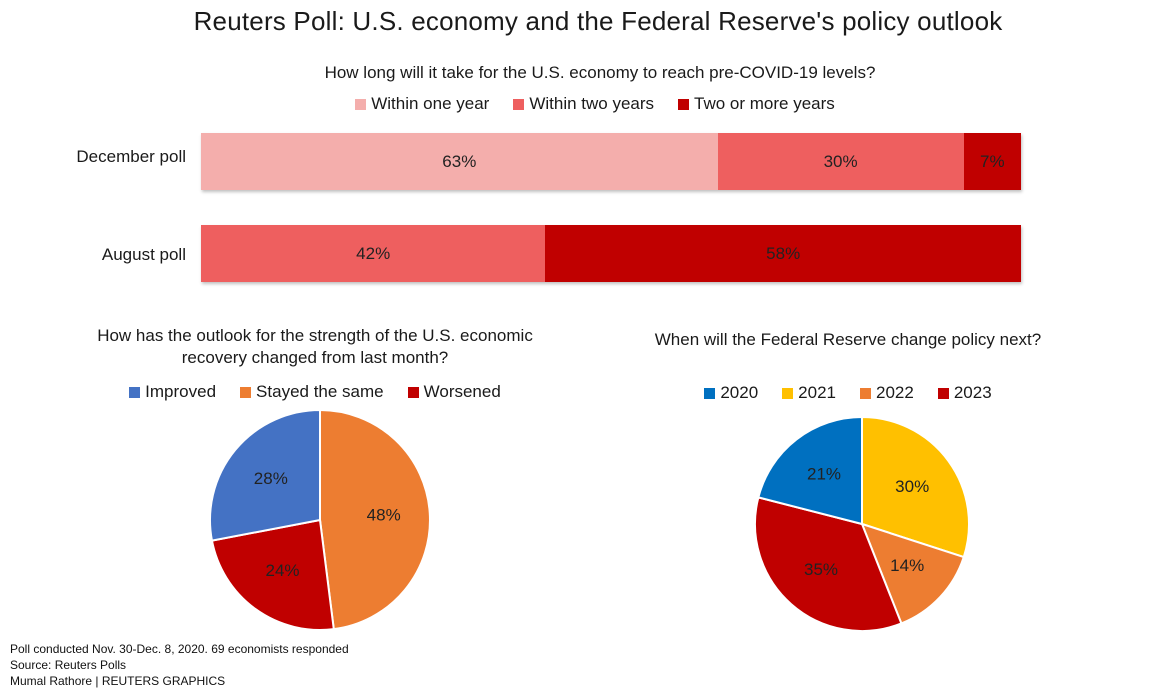  What do you see at coordinates (817, 392) in the screenshot?
I see `legend-label: 2021` at bounding box center [817, 392].